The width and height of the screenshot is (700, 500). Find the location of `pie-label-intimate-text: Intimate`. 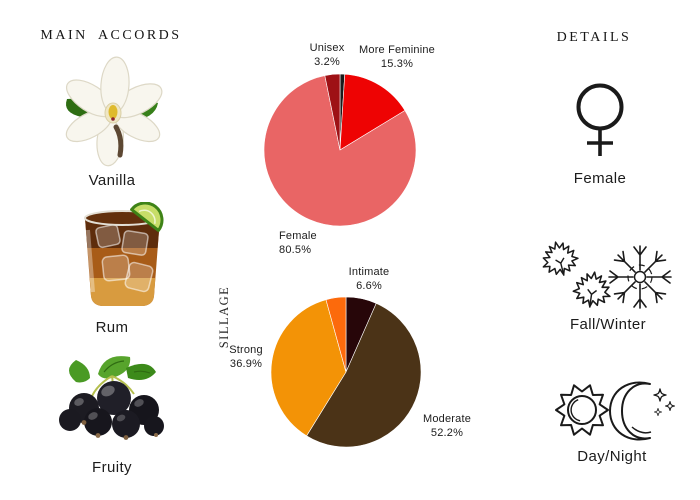

pie-label-intimate-text: Intimate is located at coordinates (369, 272).